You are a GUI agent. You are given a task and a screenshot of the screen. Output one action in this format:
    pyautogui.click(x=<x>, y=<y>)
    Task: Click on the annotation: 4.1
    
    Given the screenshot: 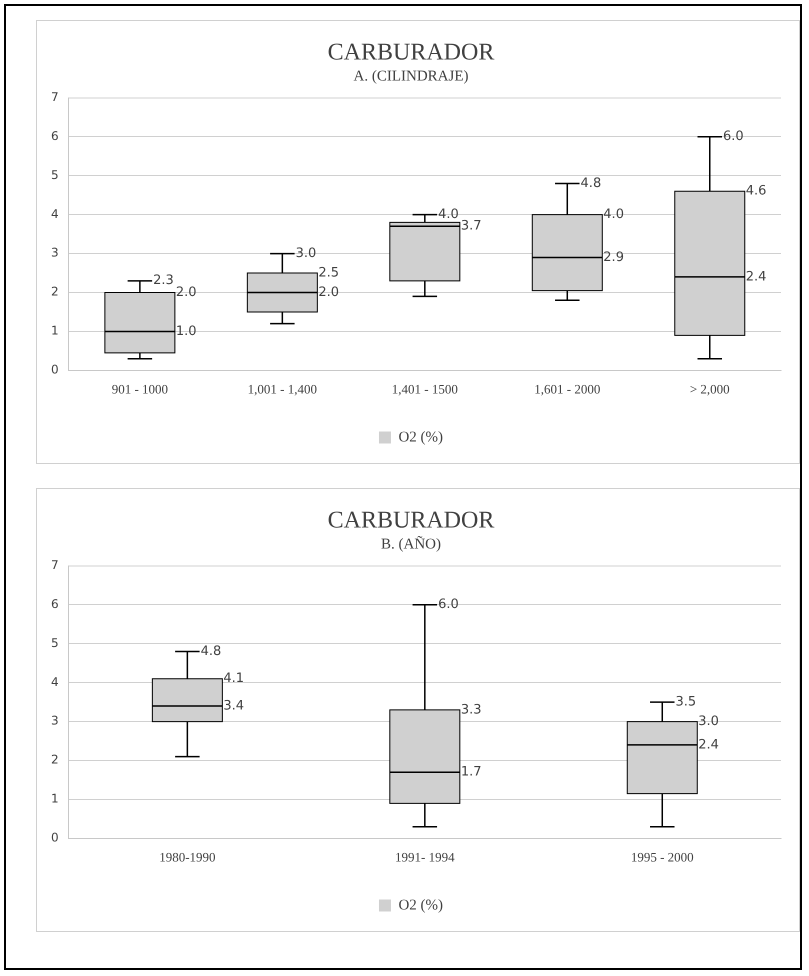 What is the action you would take?
    pyautogui.click(x=233, y=678)
    